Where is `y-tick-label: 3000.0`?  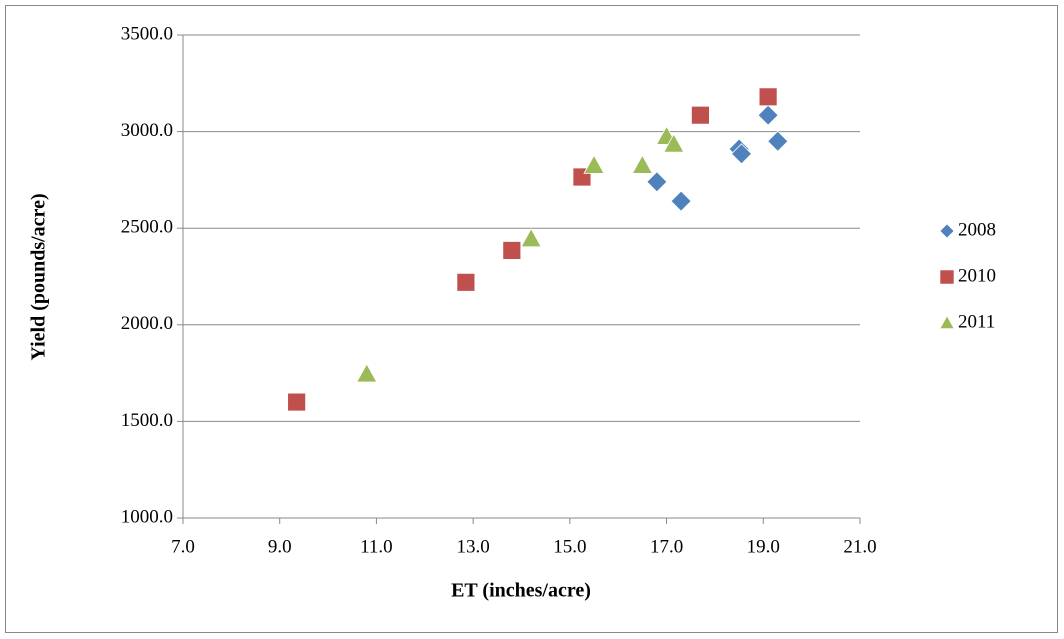
y-tick-label: 3000.0 is located at coordinates (147, 130).